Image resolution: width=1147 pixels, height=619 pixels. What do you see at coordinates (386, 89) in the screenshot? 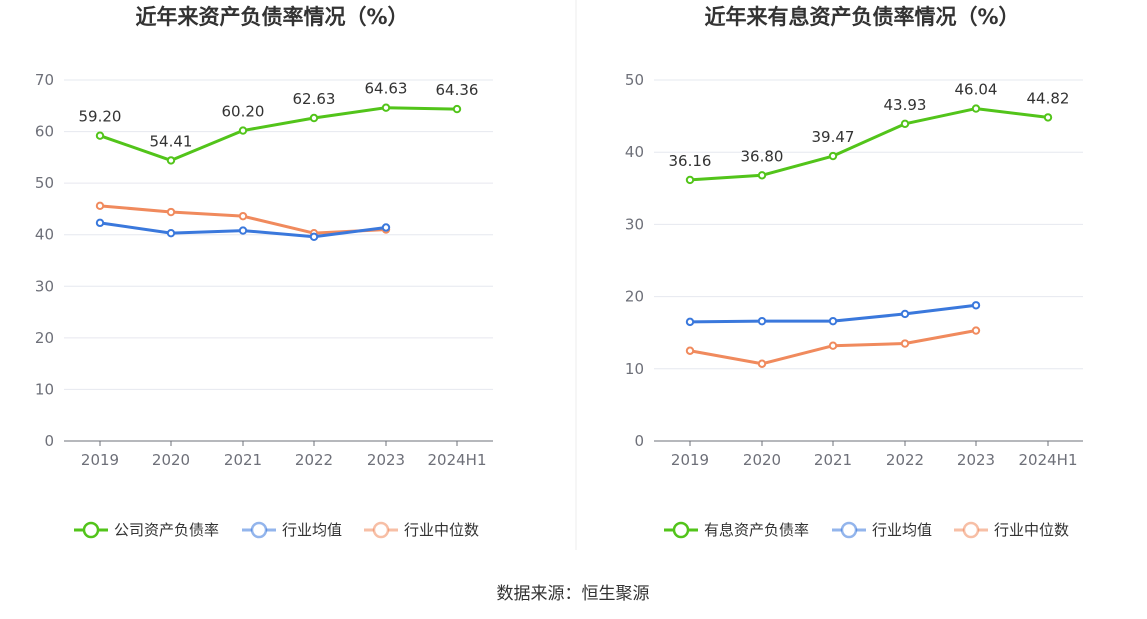
I see `data-label: 64.63` at bounding box center [386, 89].